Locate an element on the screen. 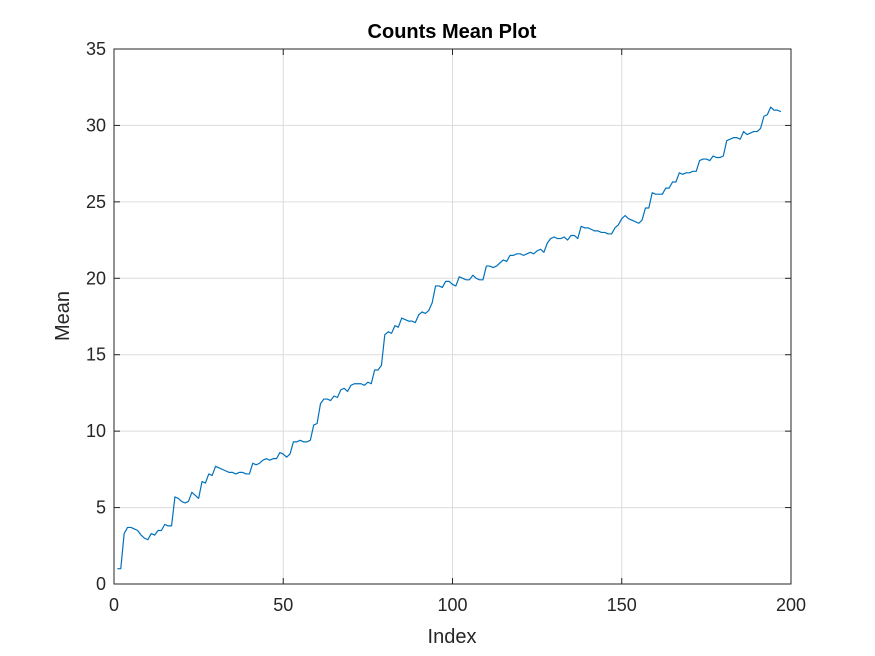 The image size is (875, 656). y-tick-label: 30 is located at coordinates (96, 125).